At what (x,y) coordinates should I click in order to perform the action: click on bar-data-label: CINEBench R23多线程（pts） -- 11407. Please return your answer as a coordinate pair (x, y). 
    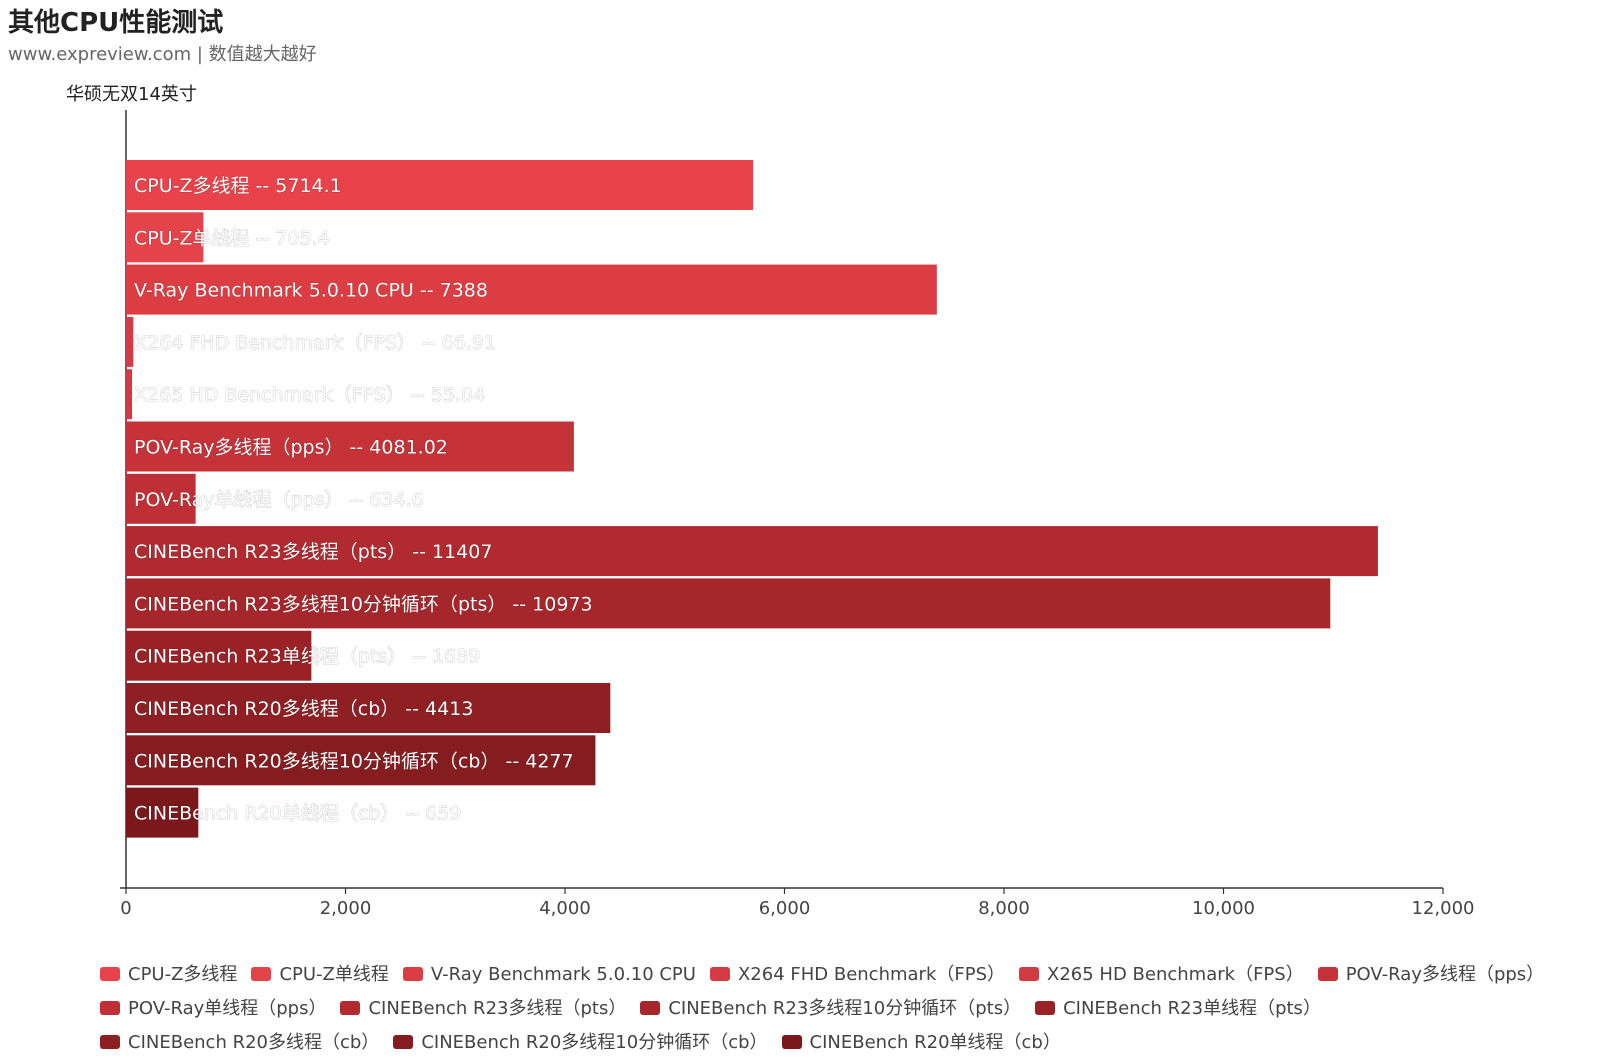
    Looking at the image, I should click on (313, 552).